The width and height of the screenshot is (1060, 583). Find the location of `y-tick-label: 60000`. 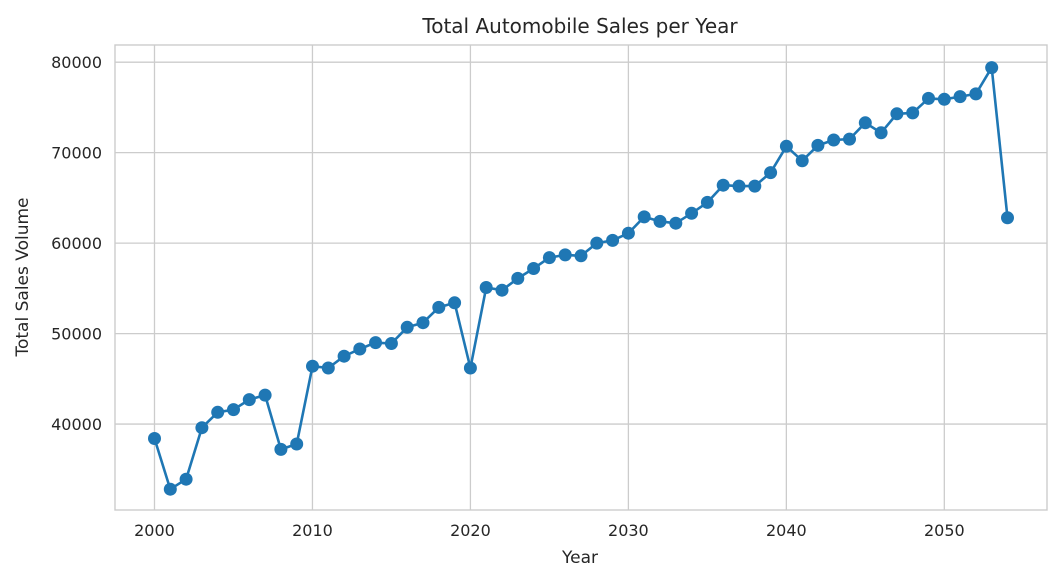

y-tick-label: 60000 is located at coordinates (76, 243).